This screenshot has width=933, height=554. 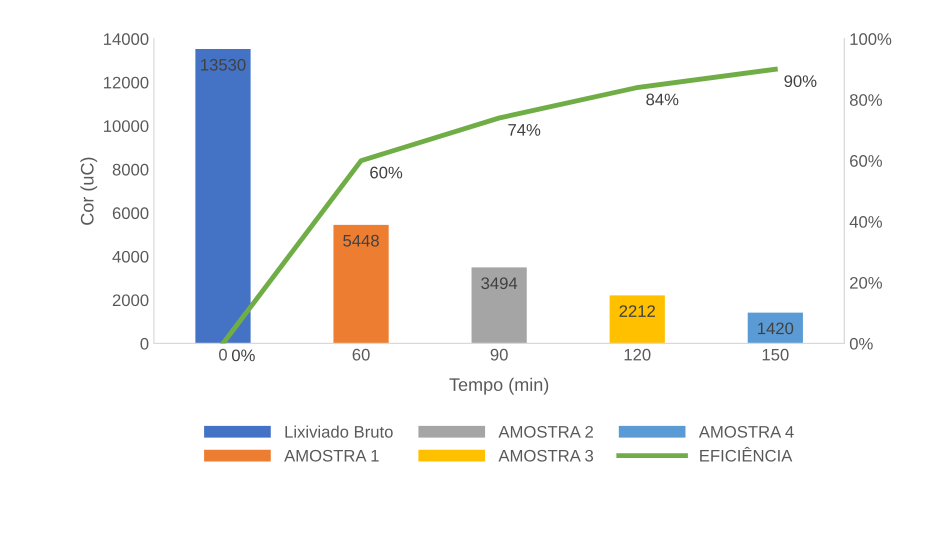 What do you see at coordinates (126, 126) in the screenshot?
I see `y-tick-label: 10000` at bounding box center [126, 126].